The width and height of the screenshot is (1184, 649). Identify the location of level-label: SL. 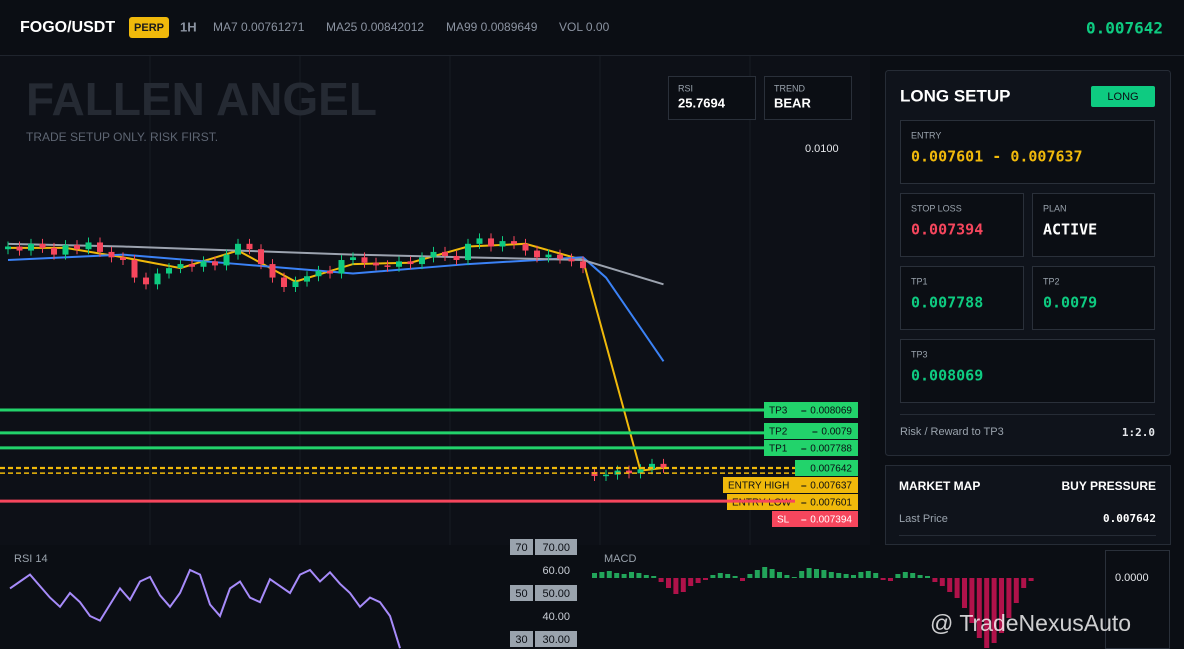
(783, 520).